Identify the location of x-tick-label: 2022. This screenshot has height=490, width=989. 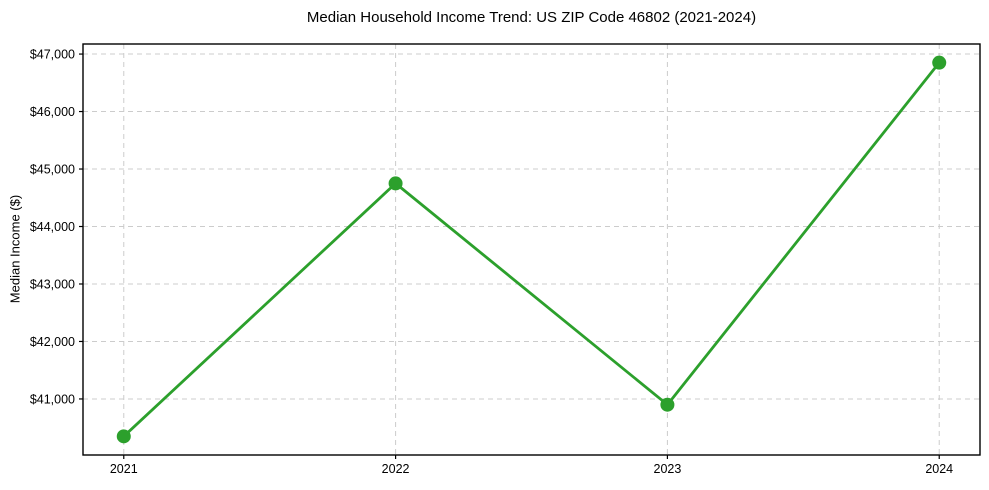
(396, 469).